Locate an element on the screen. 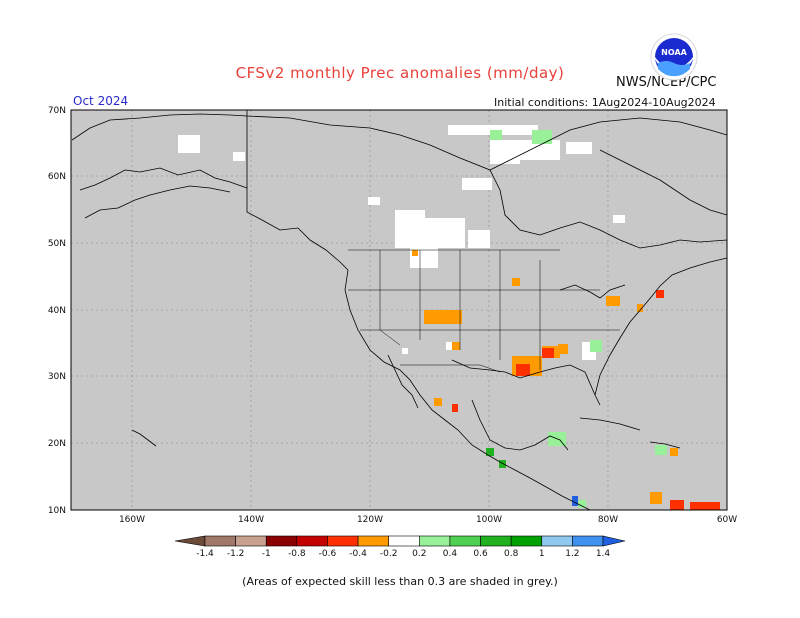 Image resolution: width=800 pixels, height=618 pixels. forecast-month: Oct 2024 is located at coordinates (101, 101).